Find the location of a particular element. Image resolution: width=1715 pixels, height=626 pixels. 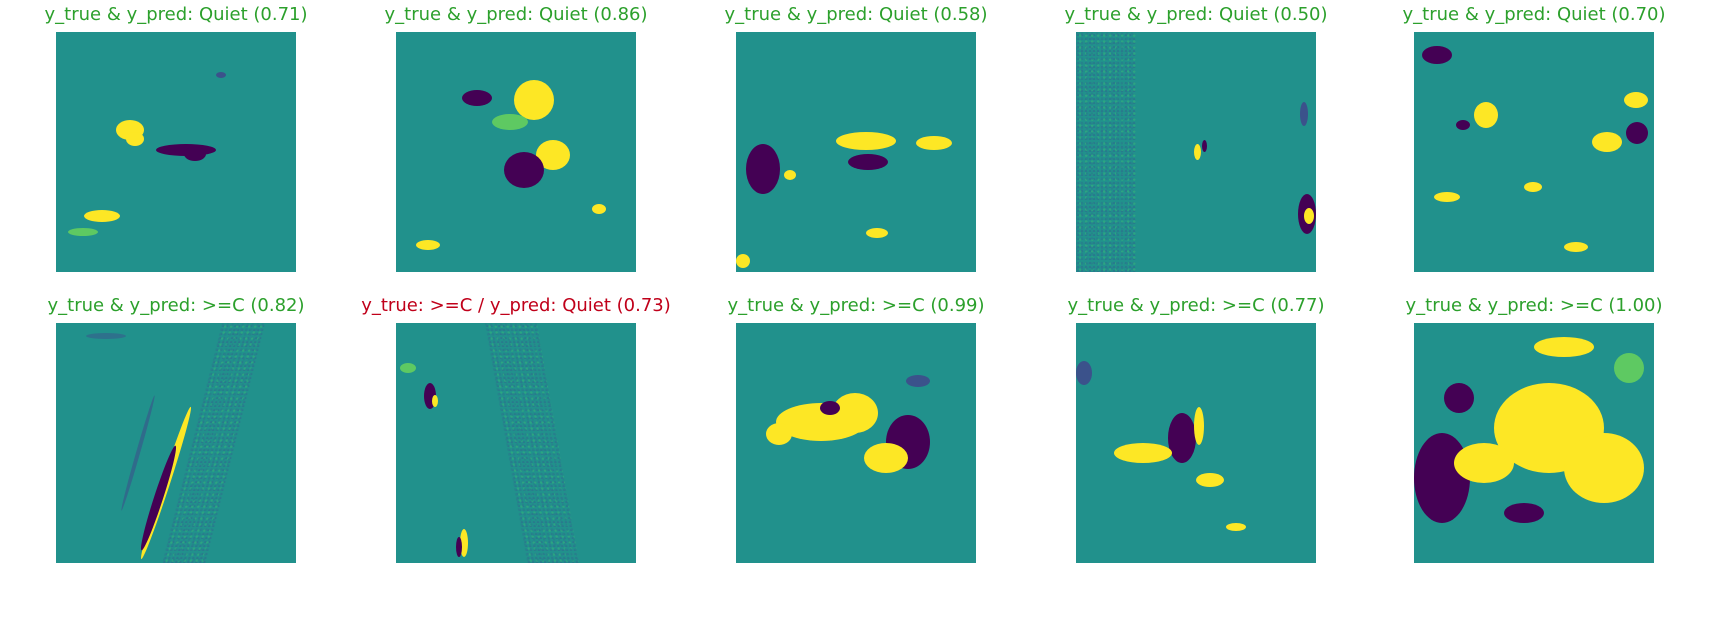

panel-title: y_true: >=C / y_pred: Quiet (0.73) is located at coordinates (516, 305).